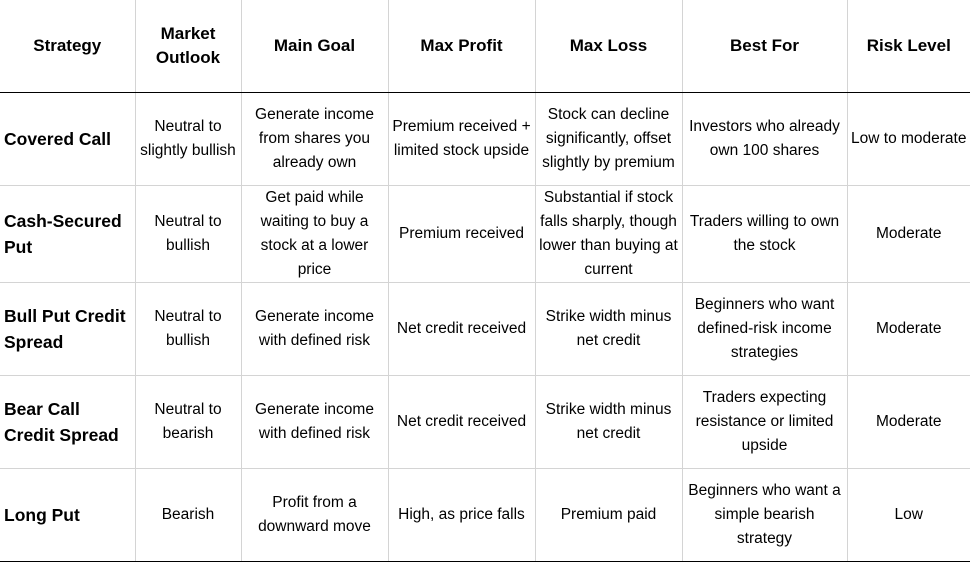 This screenshot has height=562, width=970. Describe the element at coordinates (68, 139) in the screenshot. I see `strategy-cell: Covered Call` at that location.